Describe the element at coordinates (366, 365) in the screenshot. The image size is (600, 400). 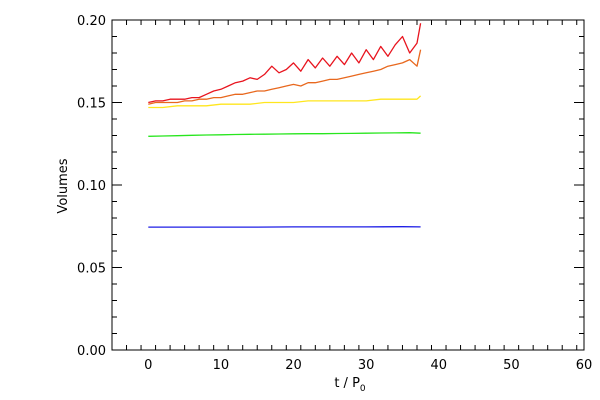
I see `x-tick-label: 30` at that location.